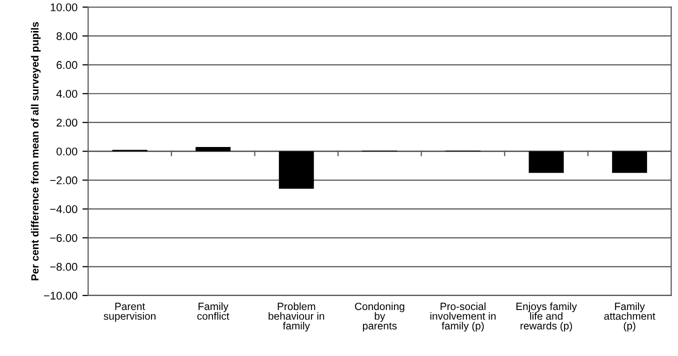 This screenshot has width=678, height=356. What do you see at coordinates (64, 209) in the screenshot?
I see `y-tick-label: −4.00` at bounding box center [64, 209].